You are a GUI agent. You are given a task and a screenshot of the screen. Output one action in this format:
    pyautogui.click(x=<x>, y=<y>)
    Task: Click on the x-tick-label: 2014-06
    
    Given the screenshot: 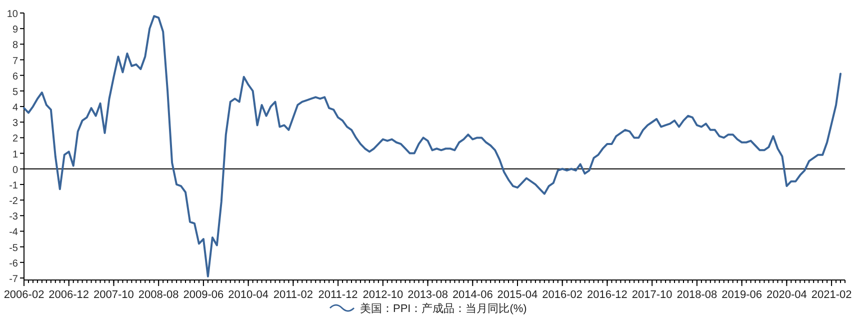 What is the action you would take?
    pyautogui.click(x=472, y=295)
    